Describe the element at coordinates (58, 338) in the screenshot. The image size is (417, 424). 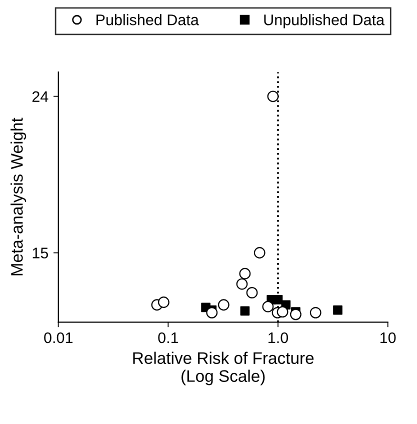
I see `x-tick-label: 0.01` at that location.